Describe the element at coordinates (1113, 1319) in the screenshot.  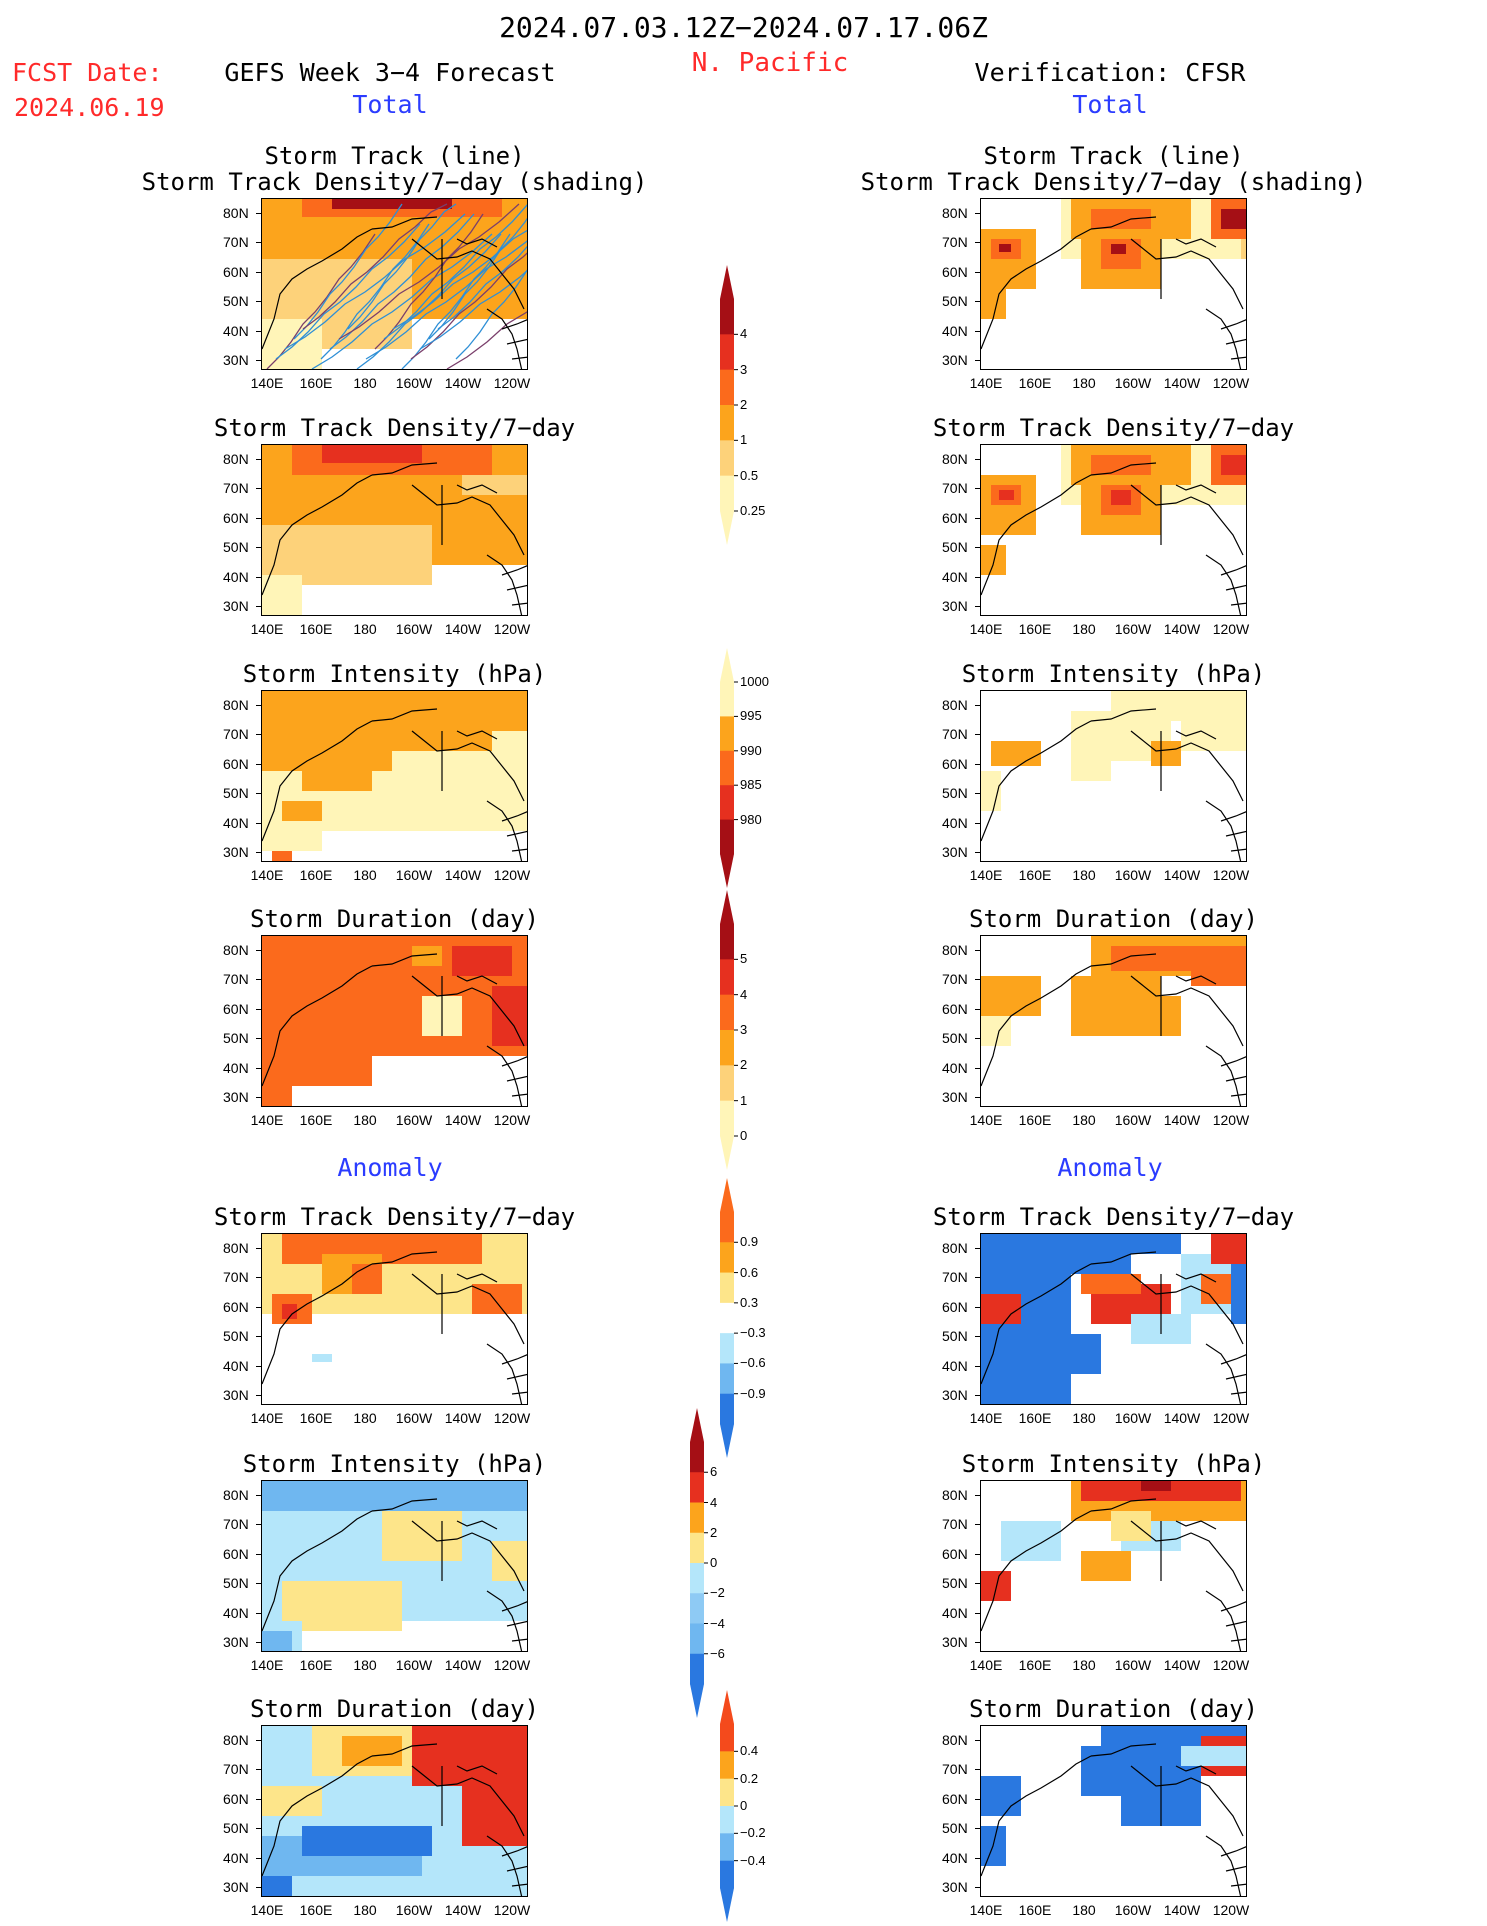
I see `ob-density-anom-map` at that location.